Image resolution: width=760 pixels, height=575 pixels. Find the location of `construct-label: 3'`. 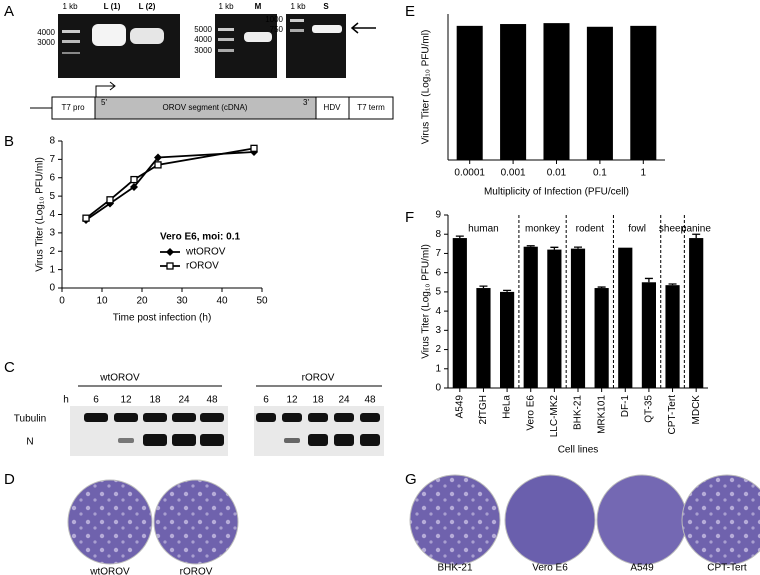

construct-label: 3' is located at coordinates (306, 102).